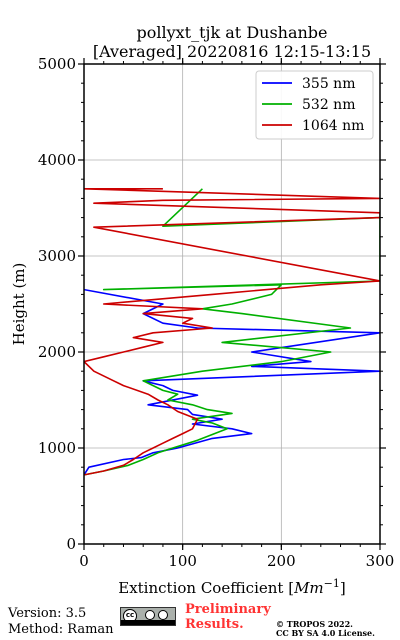 This screenshot has width=400, height=640. Describe the element at coordinates (281, 561) in the screenshot. I see `x-tick-label: 200` at that location.